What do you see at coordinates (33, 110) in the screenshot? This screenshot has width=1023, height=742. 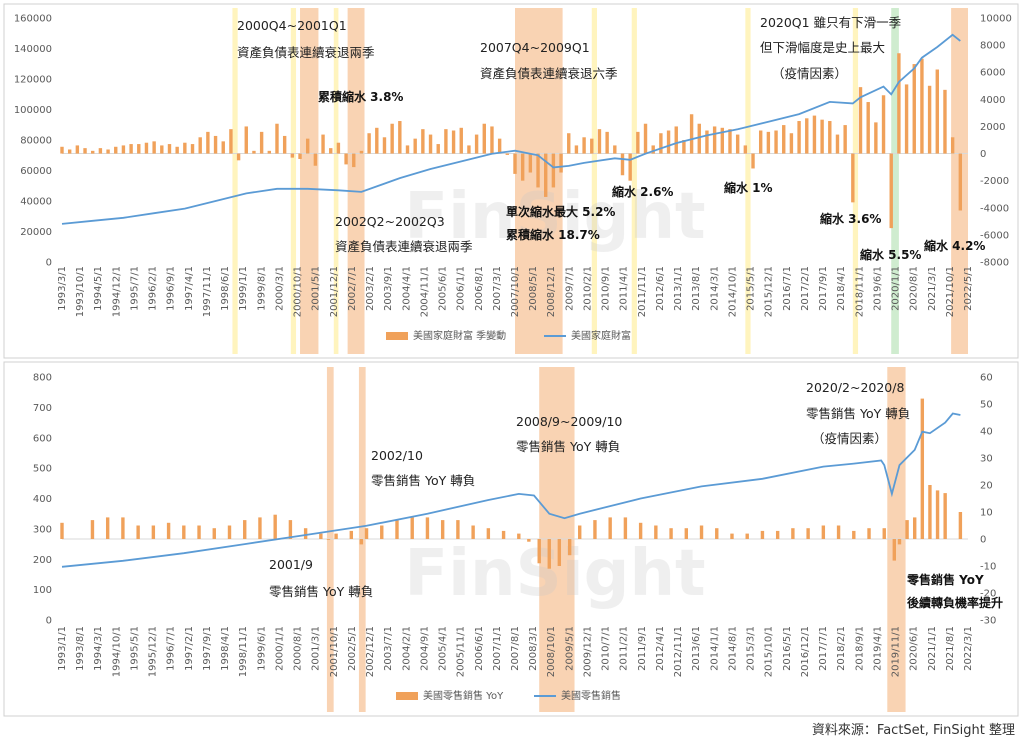 I see `y-left-tick-label: 100000` at bounding box center [33, 110].